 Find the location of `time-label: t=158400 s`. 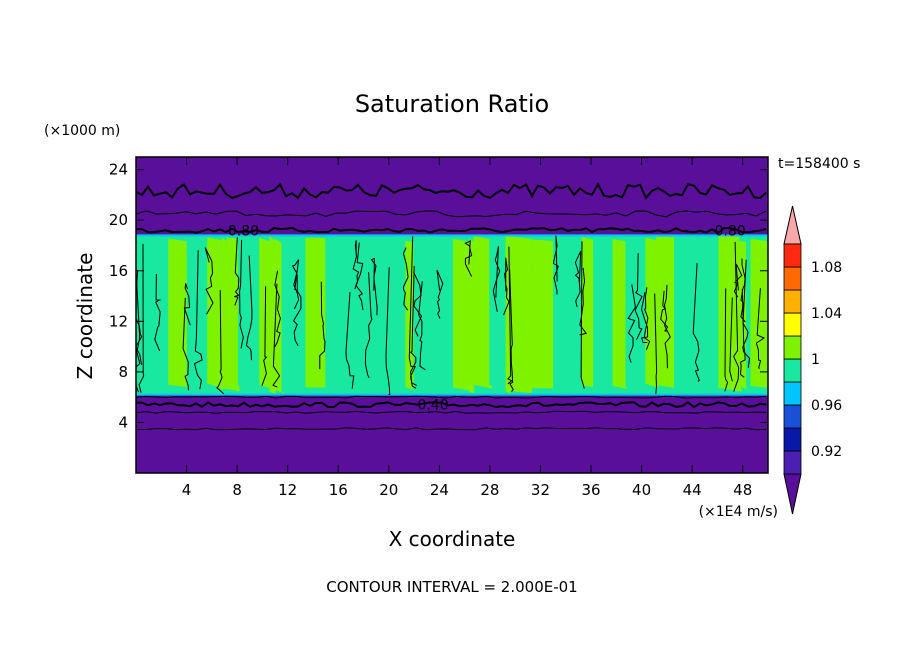

time-label: t=158400 s is located at coordinates (819, 164).